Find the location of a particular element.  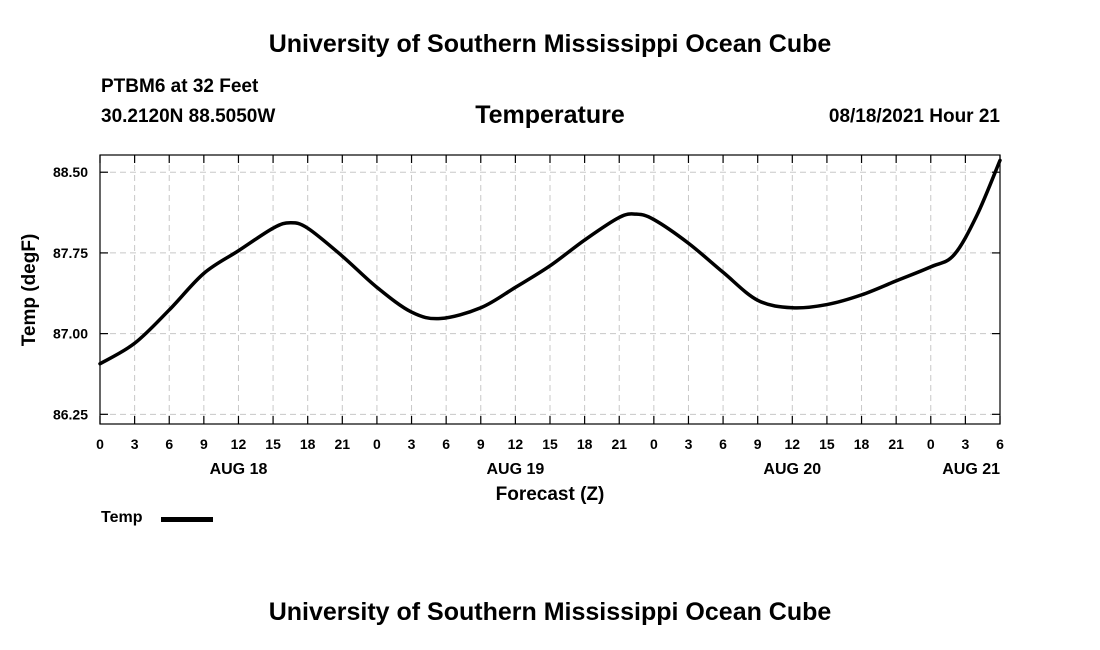

legend-swatch is located at coordinates (187, 519).